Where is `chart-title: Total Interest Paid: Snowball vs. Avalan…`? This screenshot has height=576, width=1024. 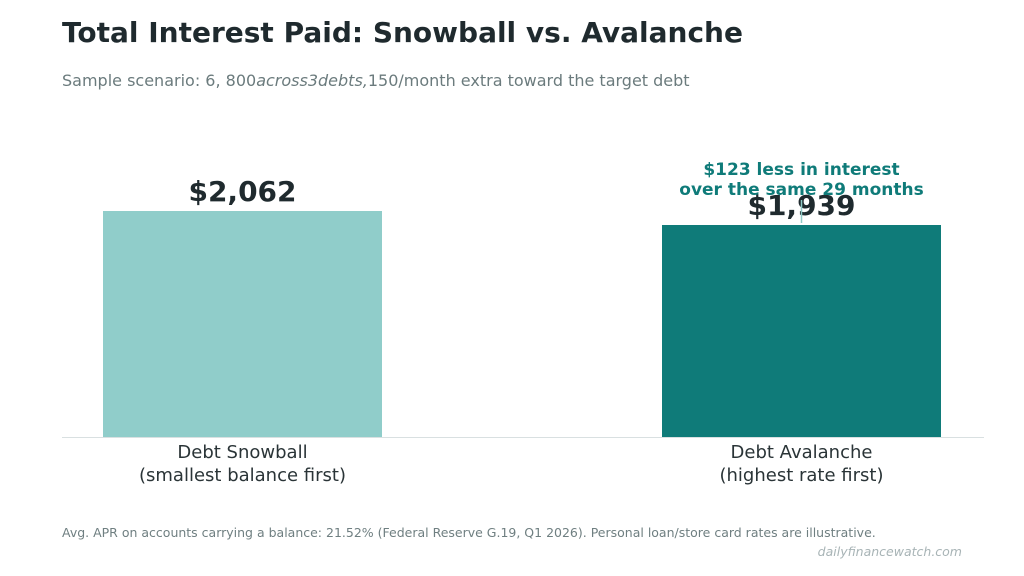
chart-title: Total Interest Paid: Snowball vs. Avalan… is located at coordinates (402, 32).